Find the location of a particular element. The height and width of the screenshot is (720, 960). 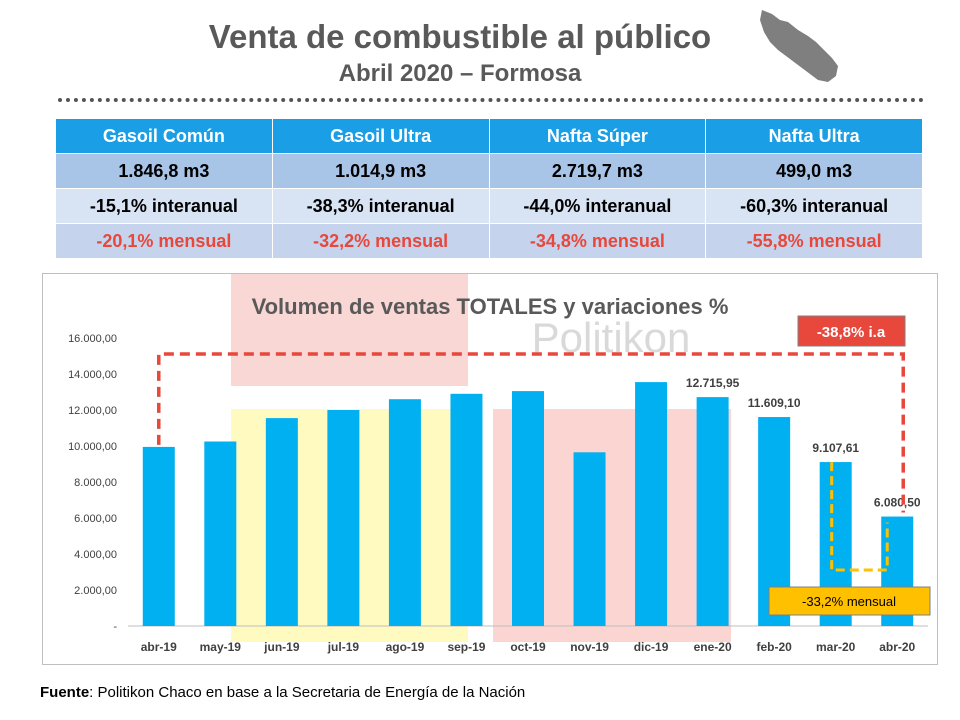

mensual-cell: -55,8% mensual is located at coordinates (814, 241).